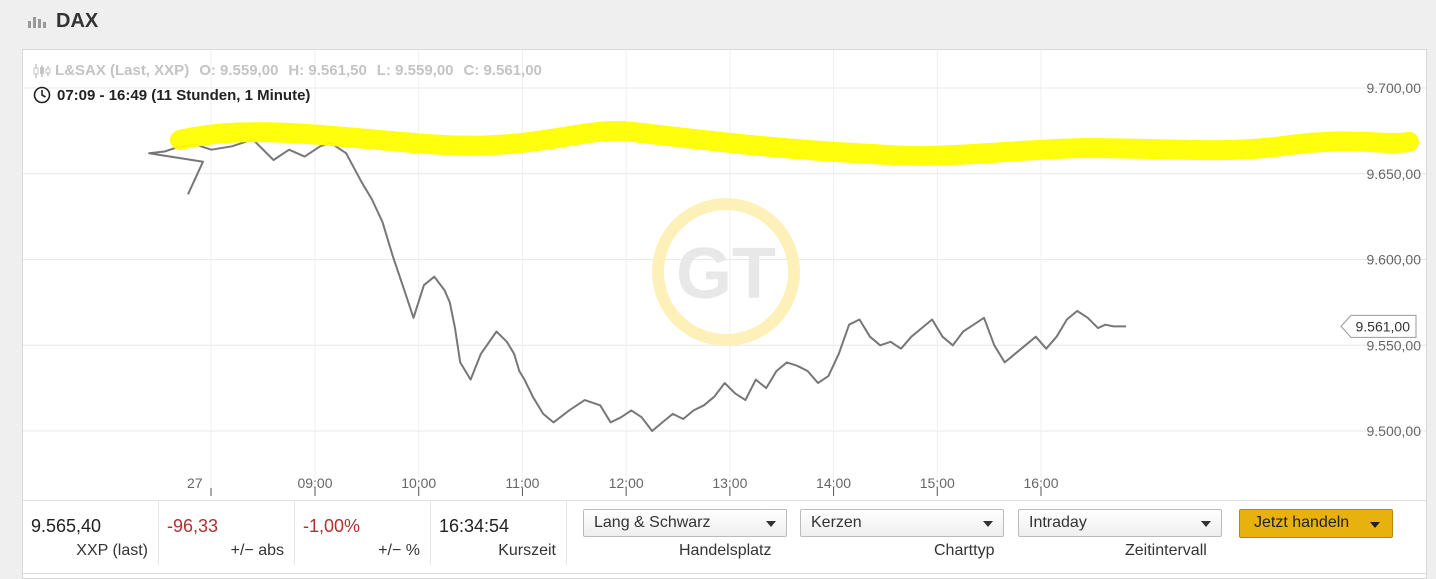 This screenshot has width=1436, height=579. I want to click on trade-button-label: Jetzt handeln, so click(1302, 522).